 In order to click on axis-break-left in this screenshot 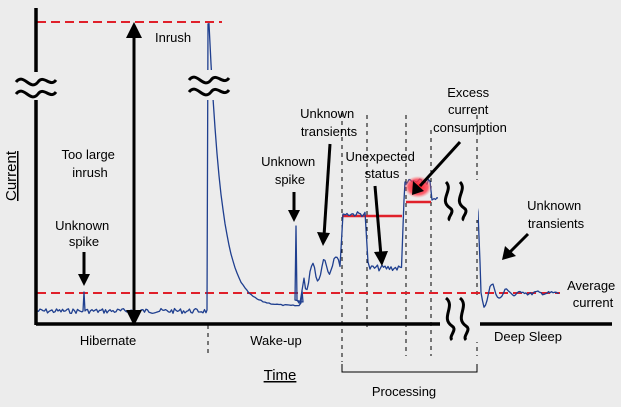, I will do `click(36, 86)`.